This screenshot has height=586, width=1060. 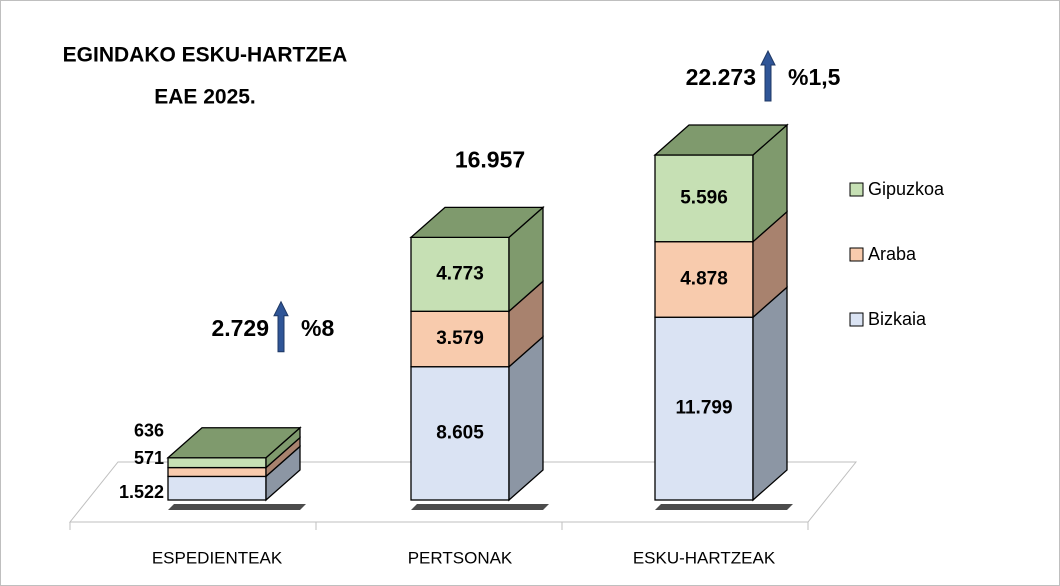 What do you see at coordinates (149, 430) in the screenshot?
I see `data-label: 636` at bounding box center [149, 430].